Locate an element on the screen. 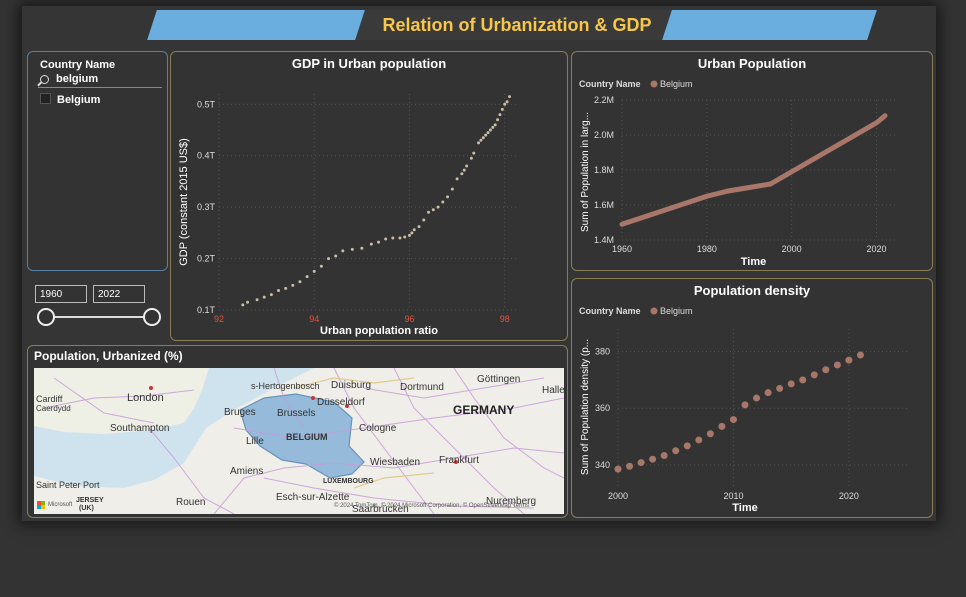 The width and height of the screenshot is (966, 597). map-city-dot-frankfurt is located at coordinates (456, 462).